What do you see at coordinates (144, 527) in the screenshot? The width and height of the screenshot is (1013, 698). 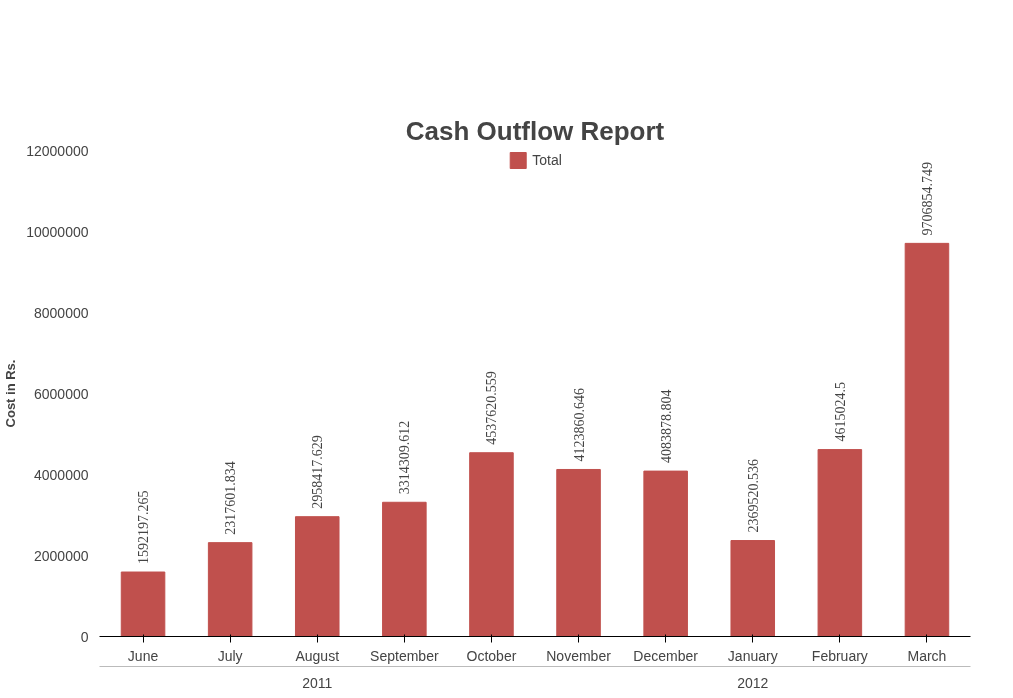 I see `data-label: 1592197.265` at bounding box center [144, 527].